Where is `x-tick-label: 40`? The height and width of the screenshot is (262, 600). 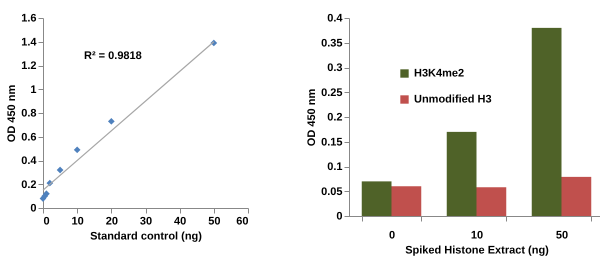 x-tick-label: 40 is located at coordinates (180, 222).